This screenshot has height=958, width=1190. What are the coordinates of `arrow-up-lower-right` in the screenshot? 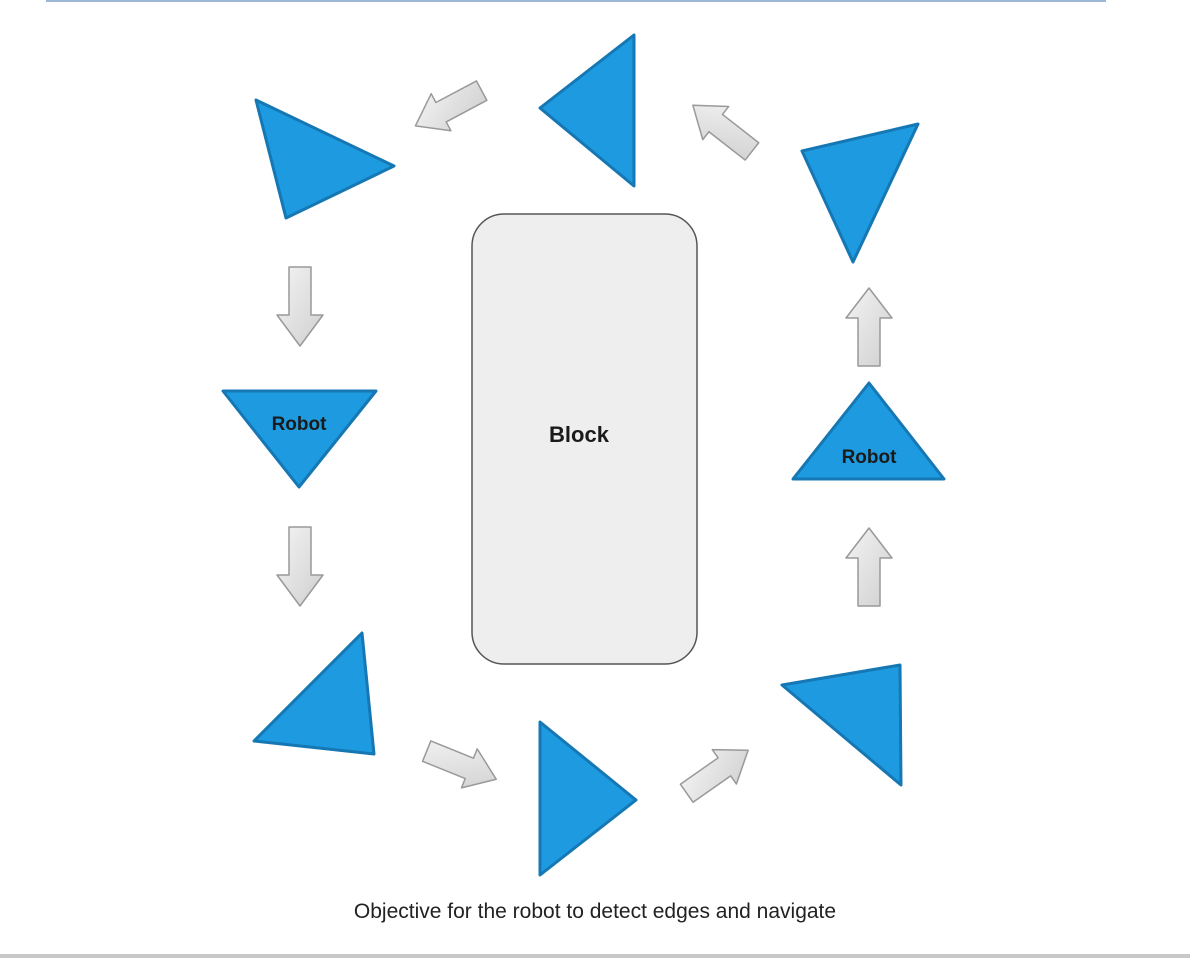 It's located at (869, 567).